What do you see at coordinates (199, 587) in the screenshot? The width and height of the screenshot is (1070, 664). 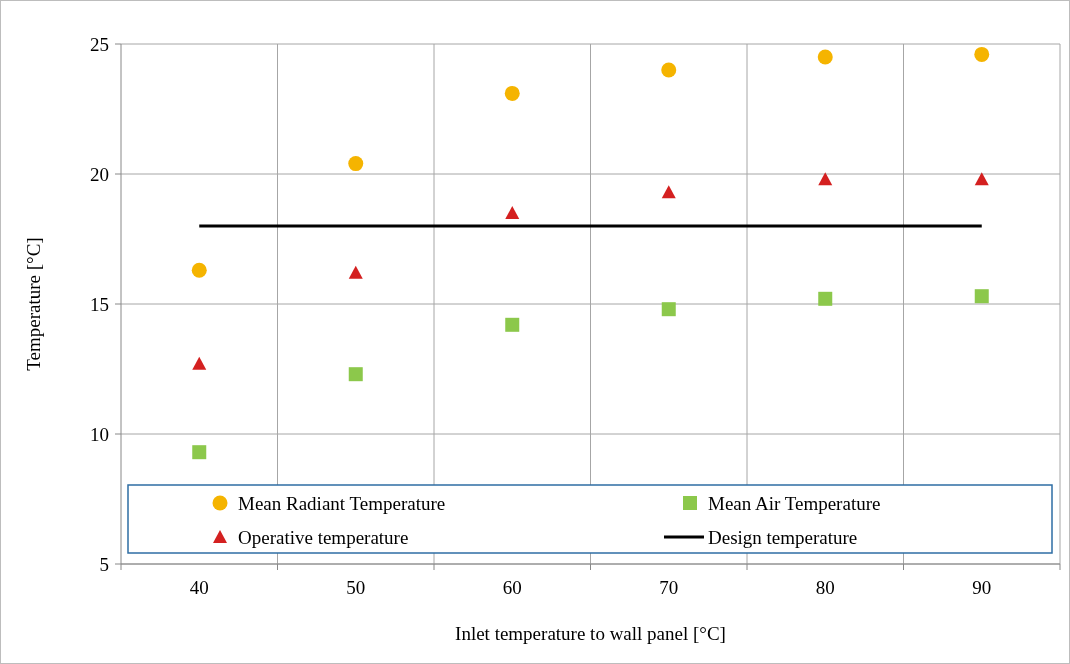 I see `x-tick-label: 40` at bounding box center [199, 587].